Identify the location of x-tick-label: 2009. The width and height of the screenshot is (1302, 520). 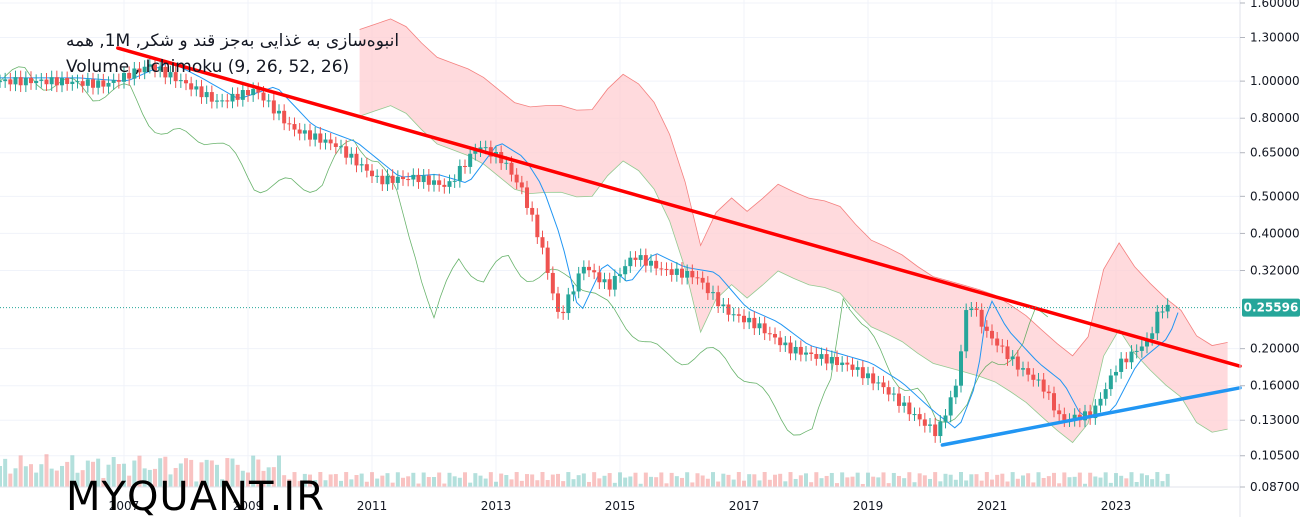
(248, 506).